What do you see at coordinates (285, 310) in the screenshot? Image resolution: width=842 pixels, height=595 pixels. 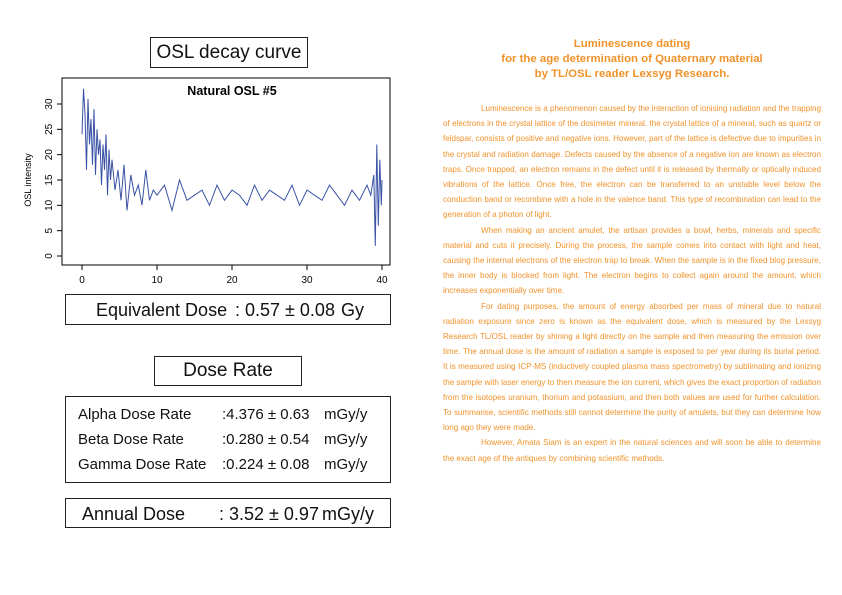 I see `equivalent-dose-value: : 0.57 ± 0.08` at bounding box center [285, 310].